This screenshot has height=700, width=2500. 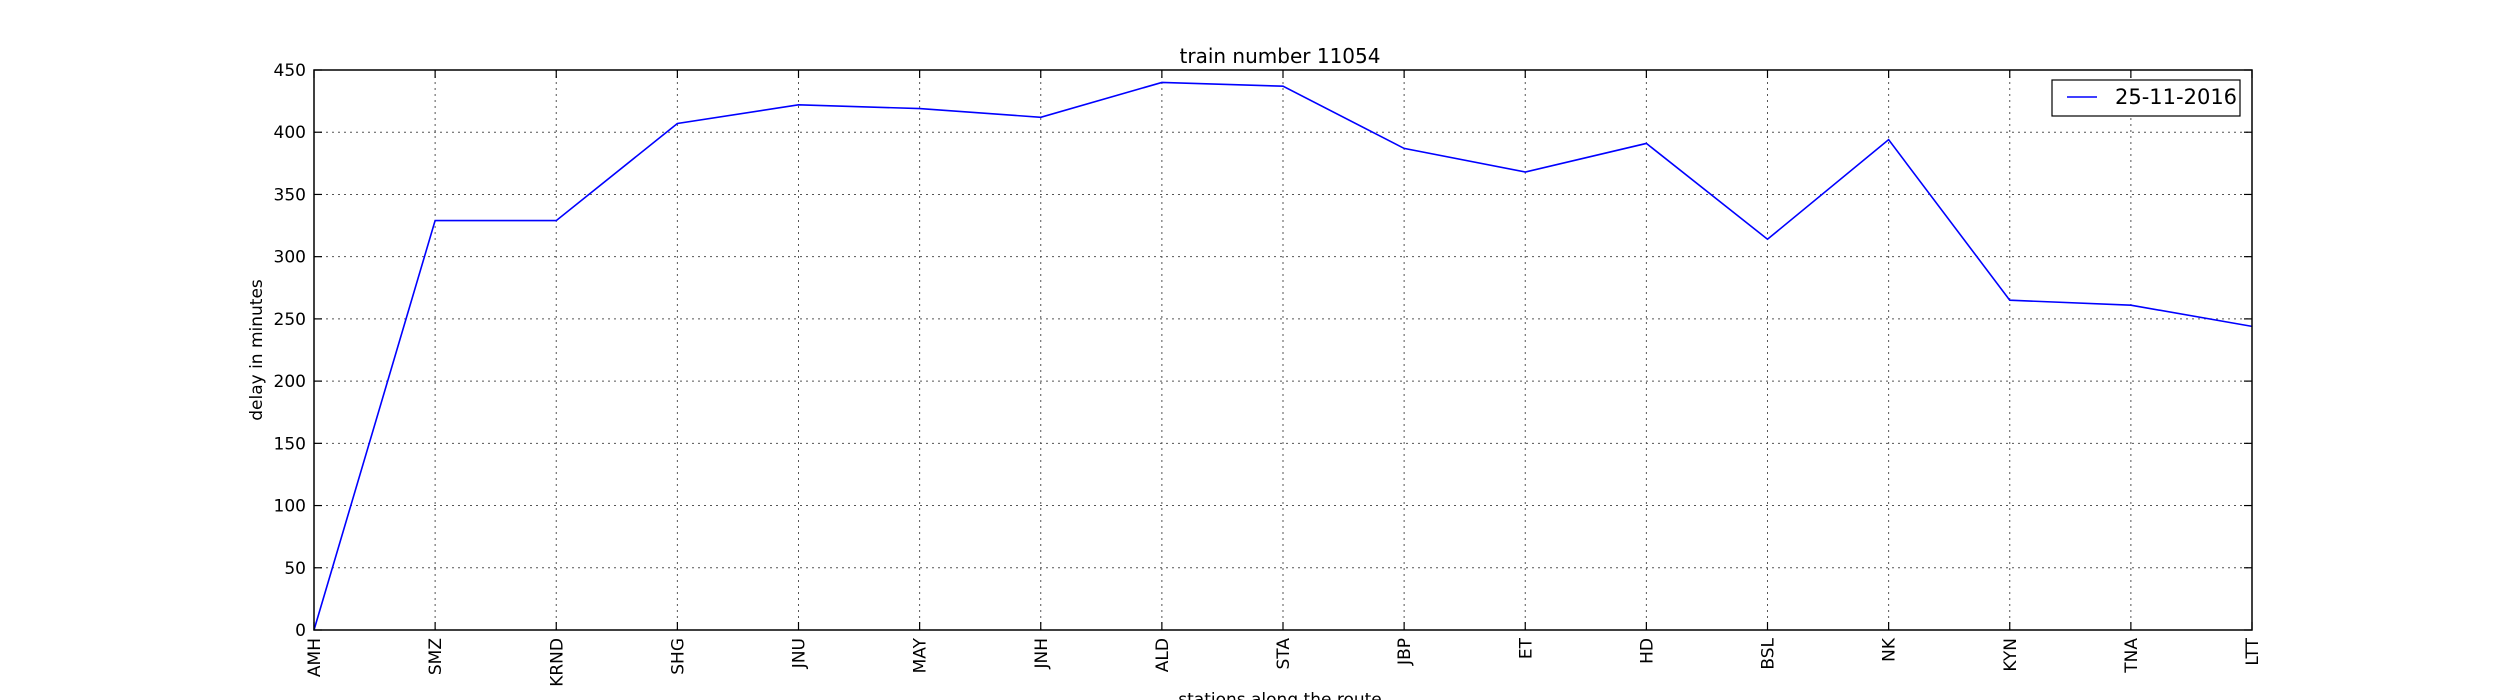 I want to click on x-tick-label: NK, so click(x=1890, y=649).